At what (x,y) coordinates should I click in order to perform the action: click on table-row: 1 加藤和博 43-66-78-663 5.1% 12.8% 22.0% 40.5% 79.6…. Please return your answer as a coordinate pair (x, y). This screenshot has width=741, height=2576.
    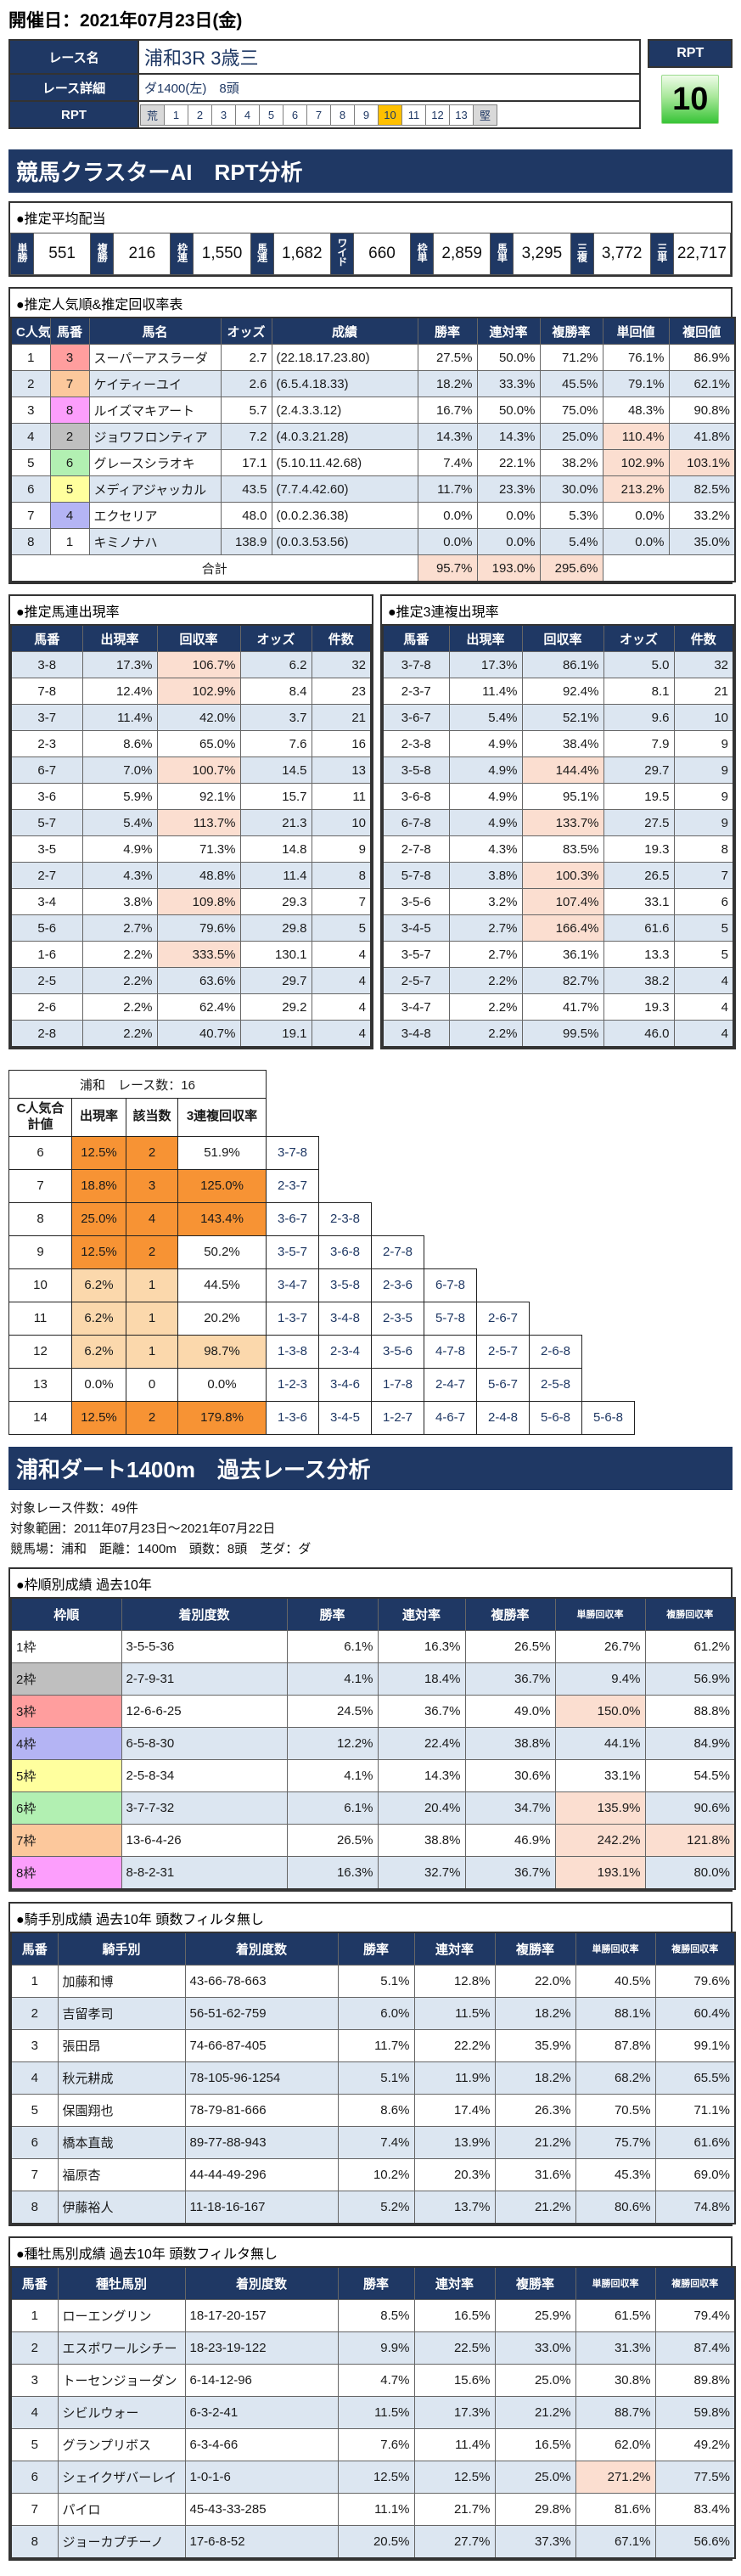
    Looking at the image, I should click on (373, 1981).